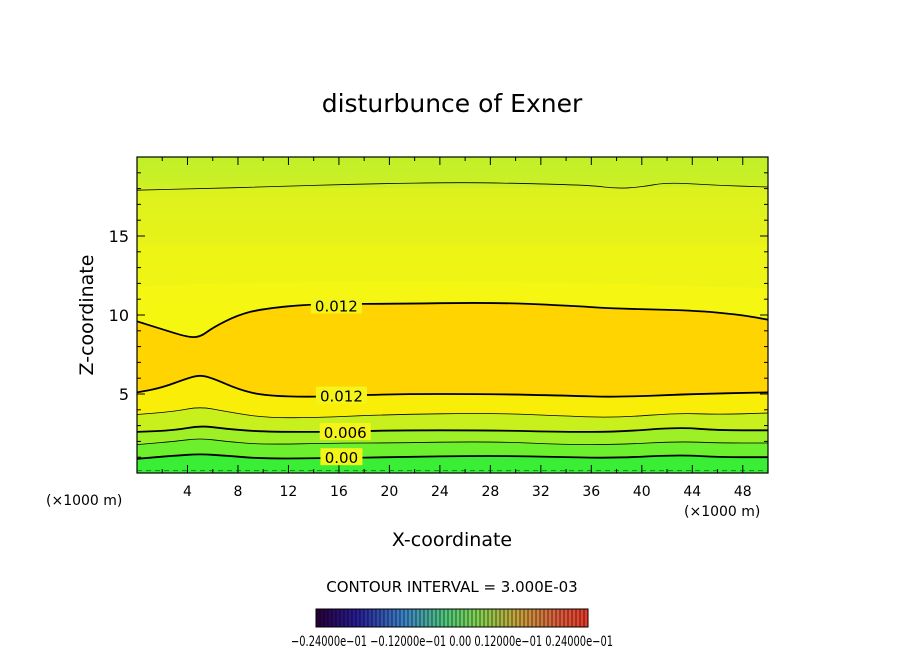 The width and height of the screenshot is (904, 654). Describe the element at coordinates (452, 103) in the screenshot. I see `chart-title: disturbunce of Exner` at that location.